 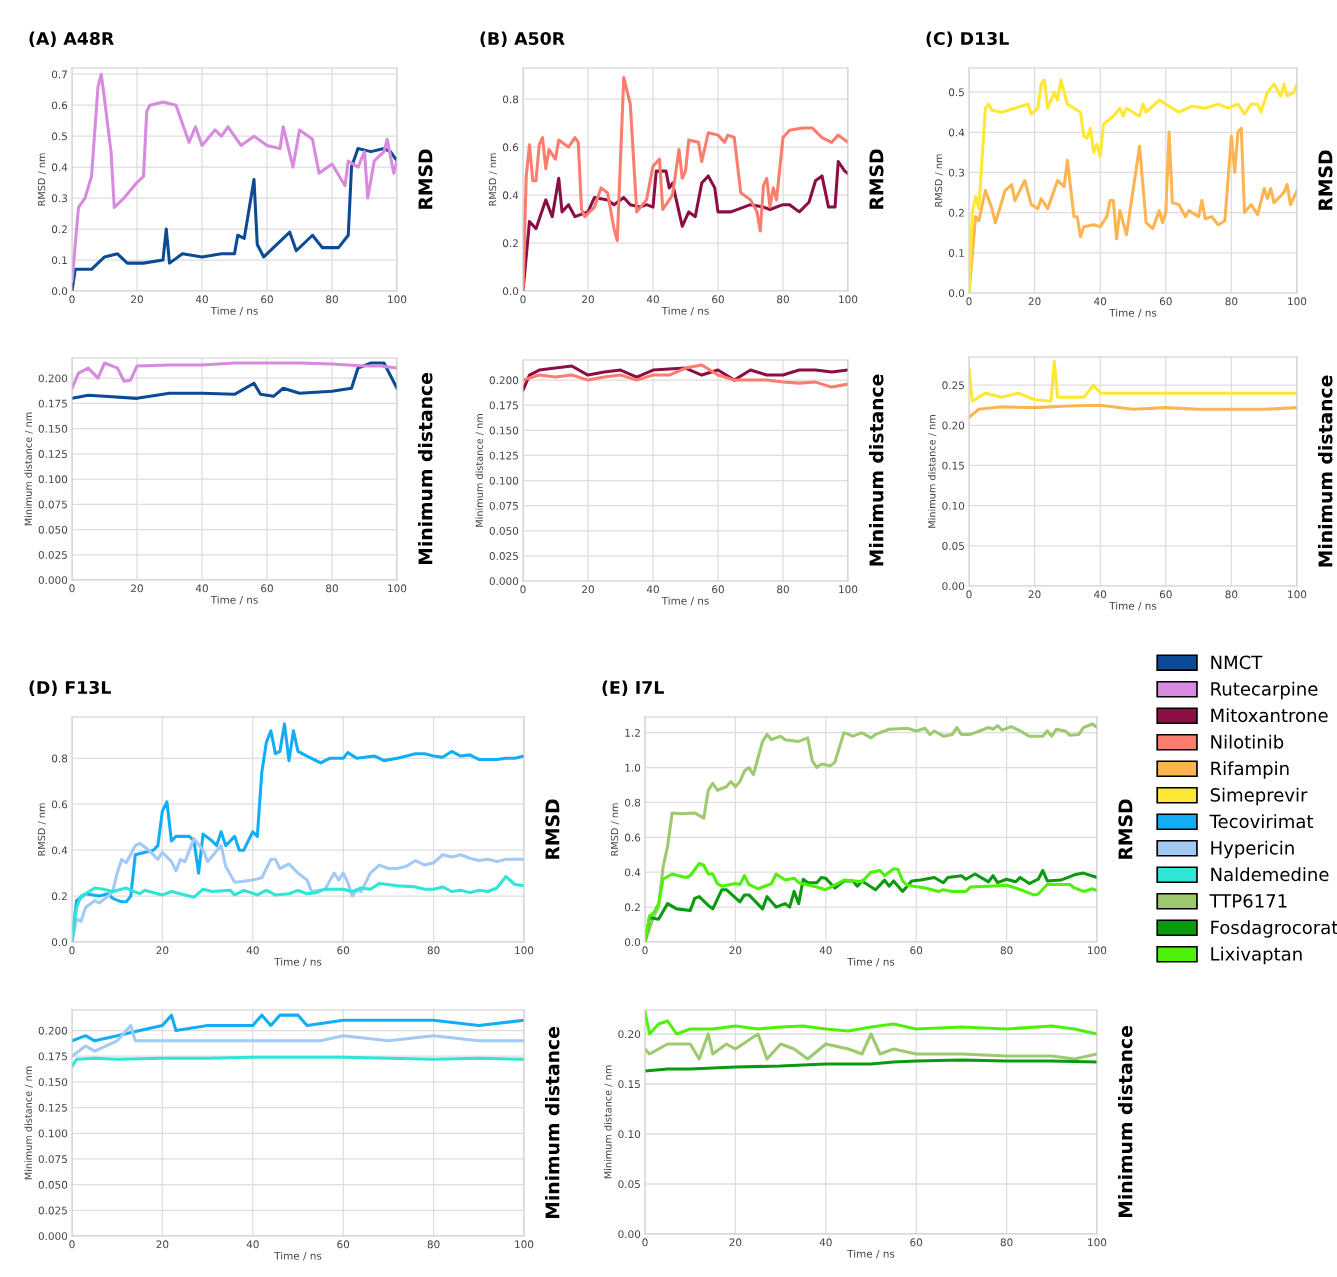 I want to click on y-tick-label: 1.0, so click(x=633, y=767).